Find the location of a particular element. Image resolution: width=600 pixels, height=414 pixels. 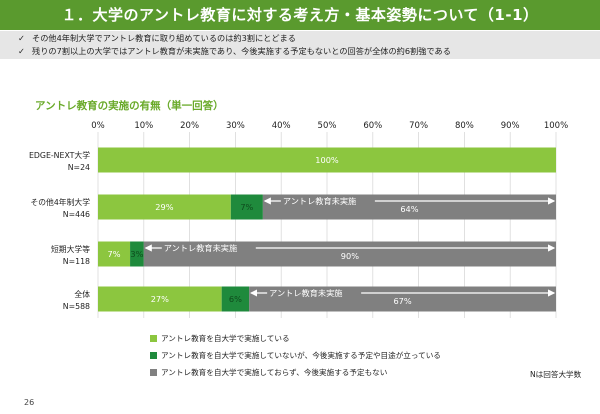

page-title: １．大学のアントレ教育に対する考え方・基本姿勢について（1-1） is located at coordinates (300, 15).